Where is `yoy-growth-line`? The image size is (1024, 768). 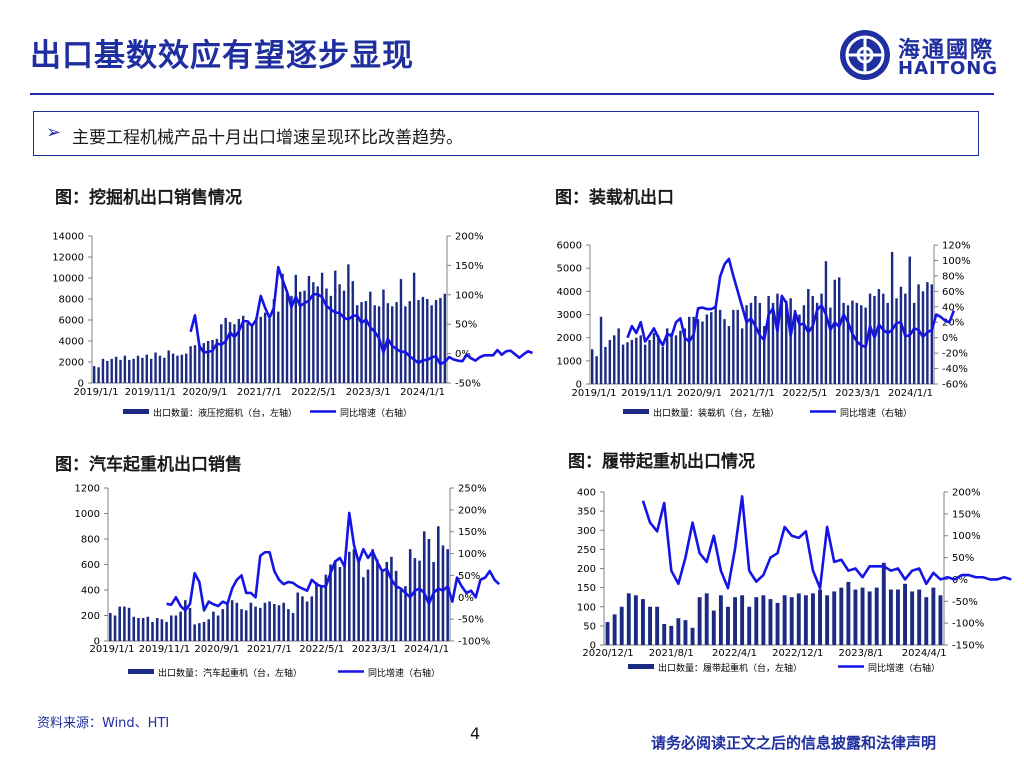
yoy-growth-line is located at coordinates (333, 561).